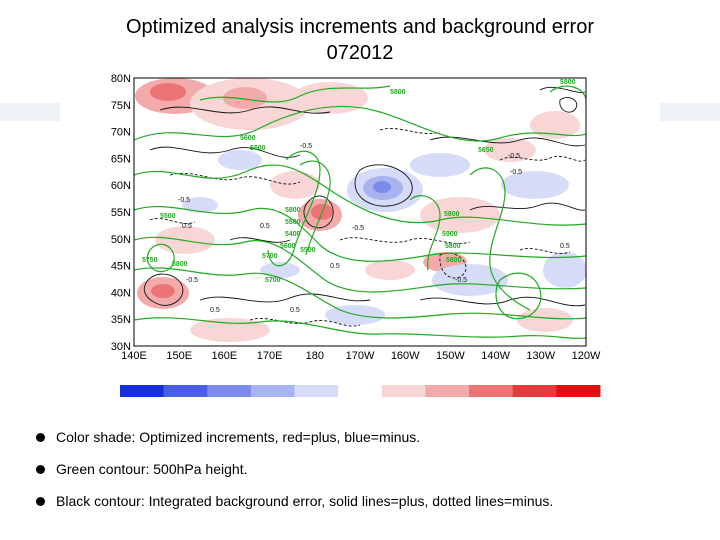  I want to click on lon-tick-label: 120W, so click(586, 356).